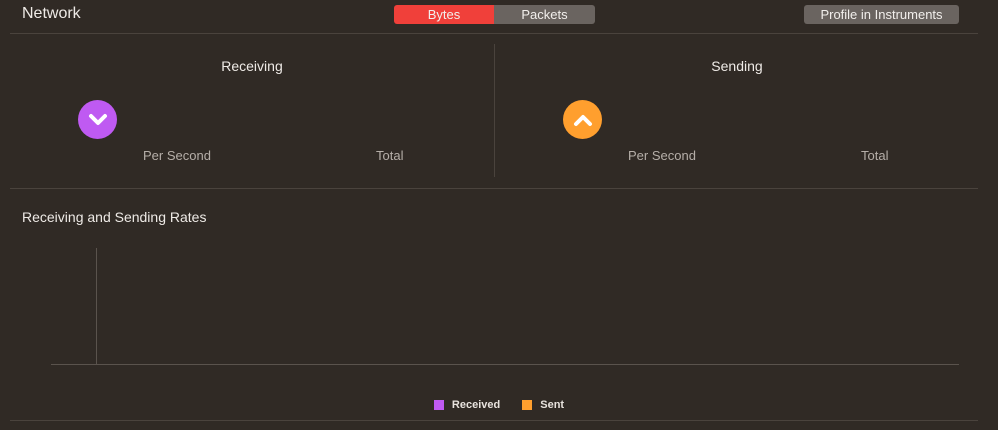  What do you see at coordinates (552, 405) in the screenshot?
I see `legend-label-sent: Sent` at bounding box center [552, 405].